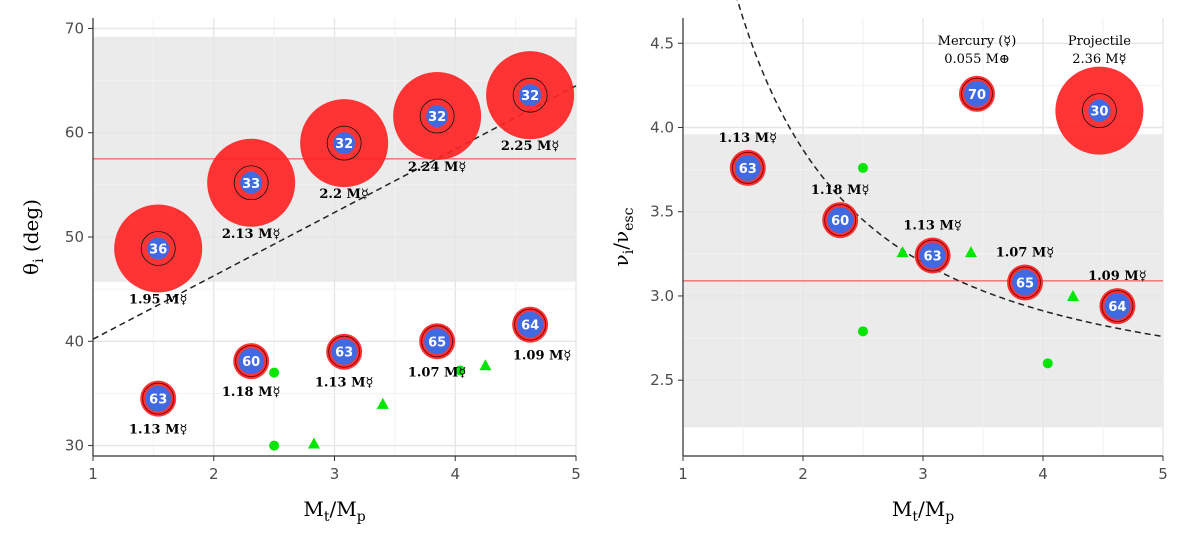 This screenshot has height=552, width=1184. Describe the element at coordinates (977, 59) in the screenshot. I see `legend-subtitle: 0.055 M⊕` at that location.